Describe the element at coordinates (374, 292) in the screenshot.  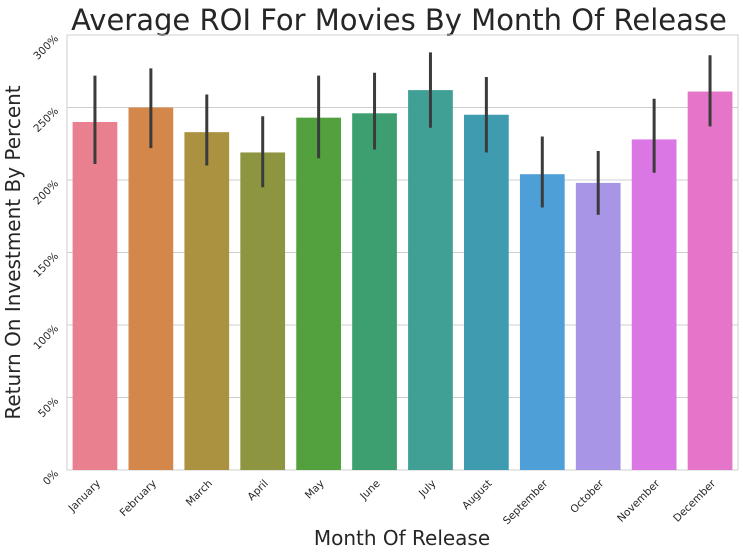
I see `bar-june` at that location.